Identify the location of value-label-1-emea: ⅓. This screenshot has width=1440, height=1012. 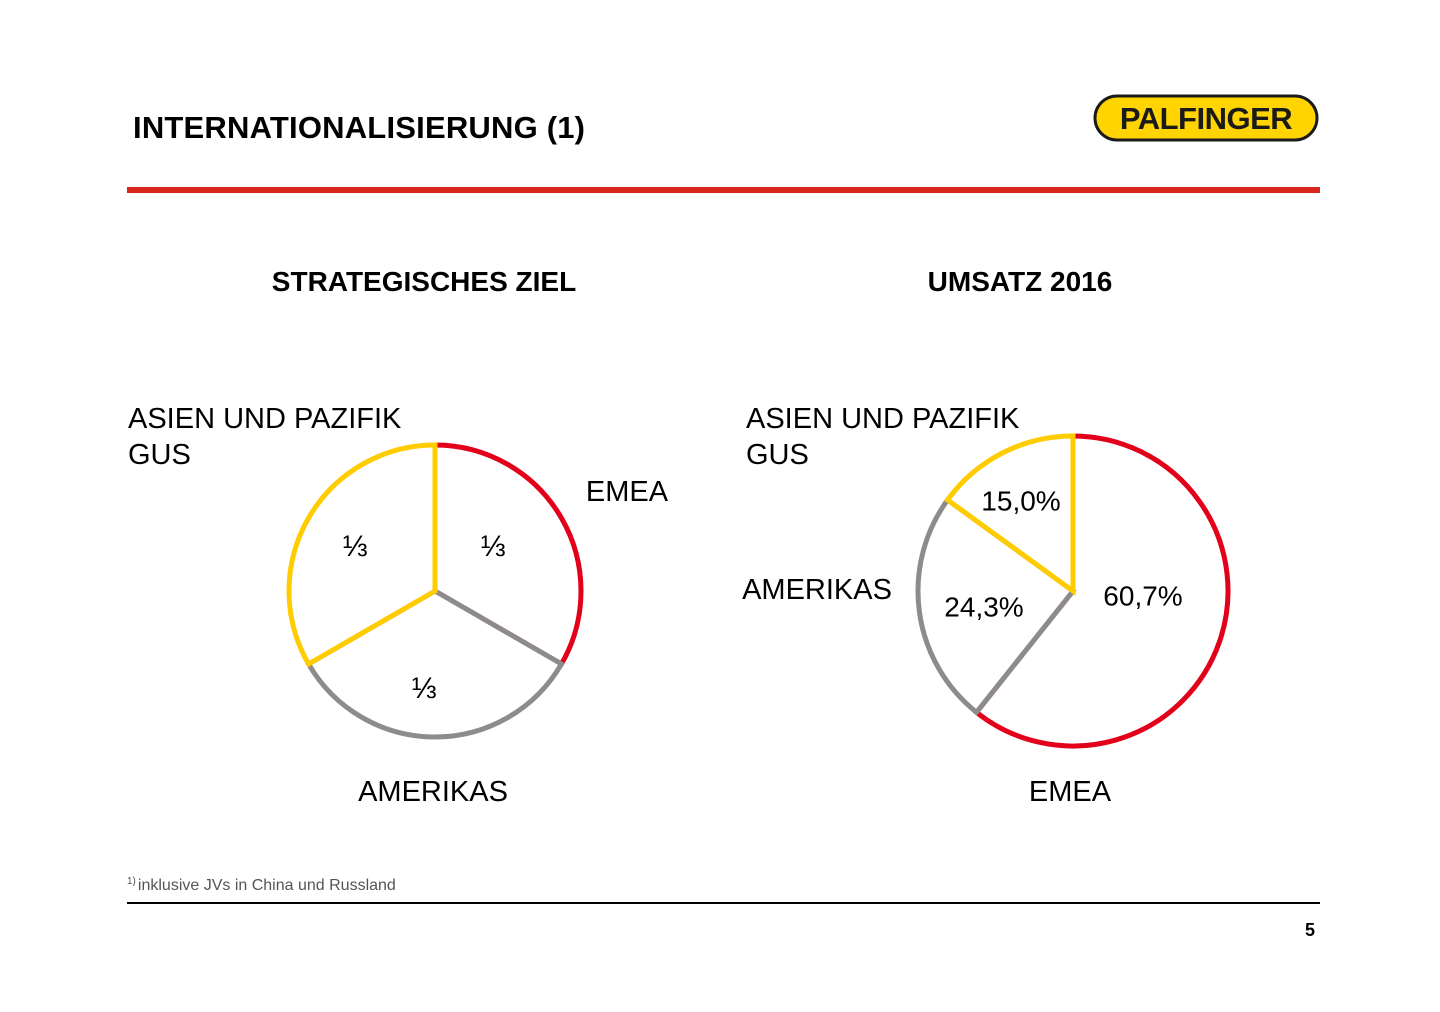
(492, 546).